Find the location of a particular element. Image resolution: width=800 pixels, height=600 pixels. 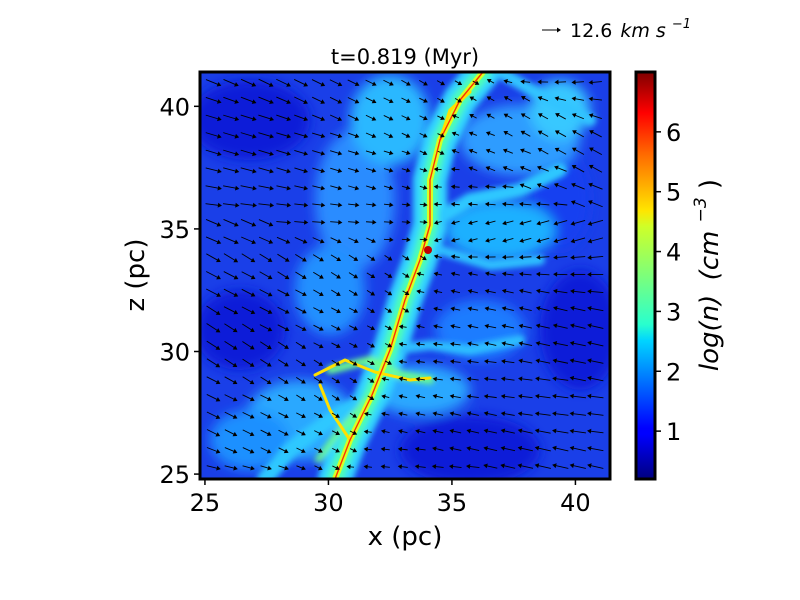

colorbar-tick-label: 2 is located at coordinates (673, 372).